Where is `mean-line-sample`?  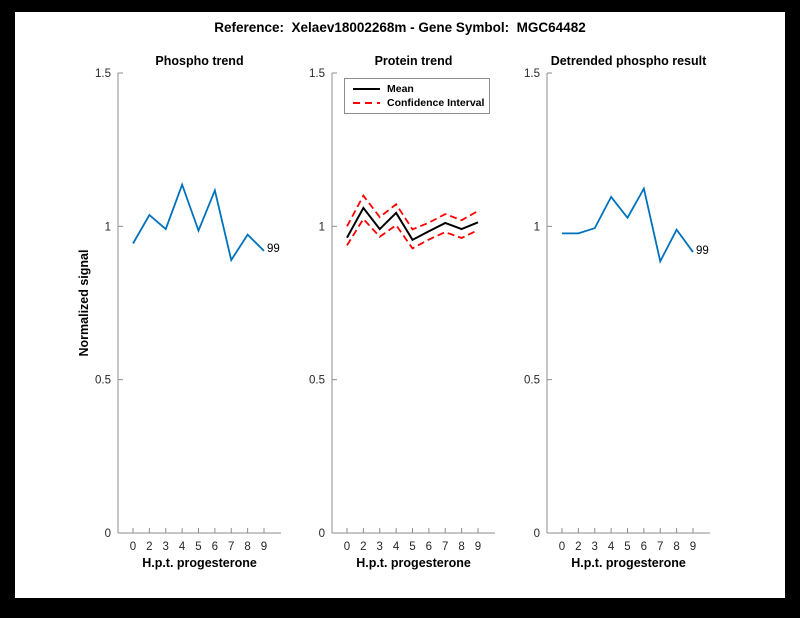
mean-line-sample is located at coordinates (366, 89).